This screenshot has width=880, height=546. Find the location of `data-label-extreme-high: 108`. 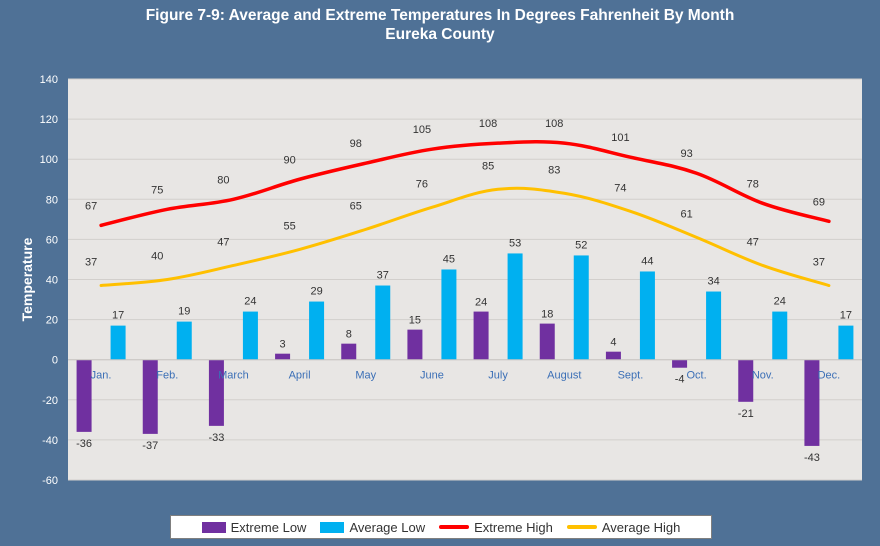

data-label-extreme-high: 108 is located at coordinates (554, 124).